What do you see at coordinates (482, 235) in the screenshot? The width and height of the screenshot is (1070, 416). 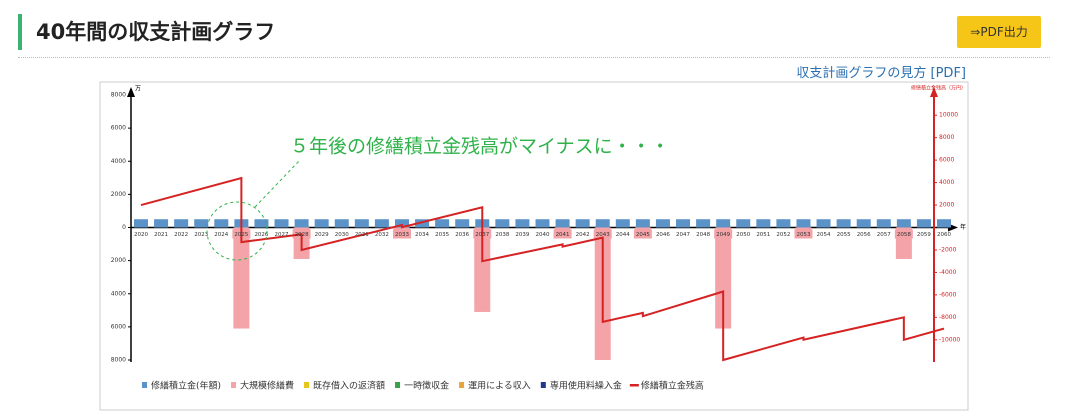 I see `x-tick-label: 2037` at bounding box center [482, 235].